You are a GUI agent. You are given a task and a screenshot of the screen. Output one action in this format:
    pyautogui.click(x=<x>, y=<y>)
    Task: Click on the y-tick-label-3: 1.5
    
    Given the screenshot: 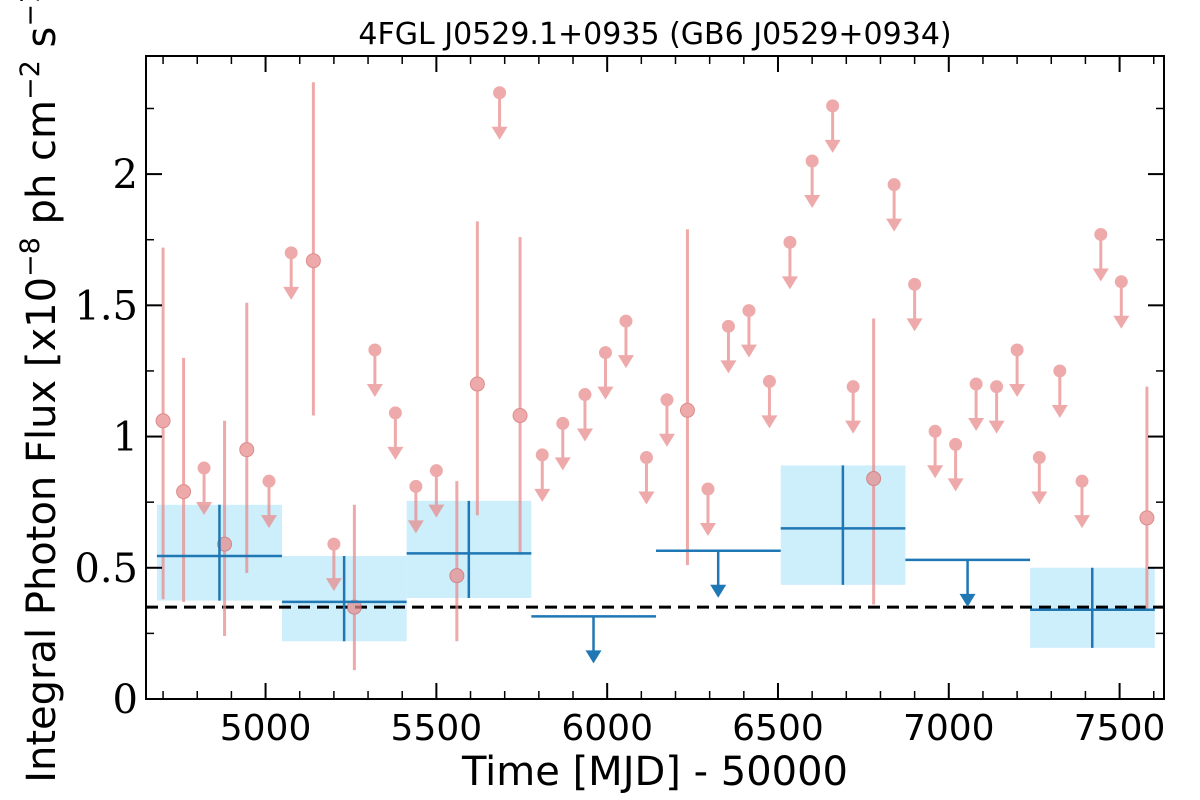 What is the action you would take?
    pyautogui.click(x=106, y=306)
    